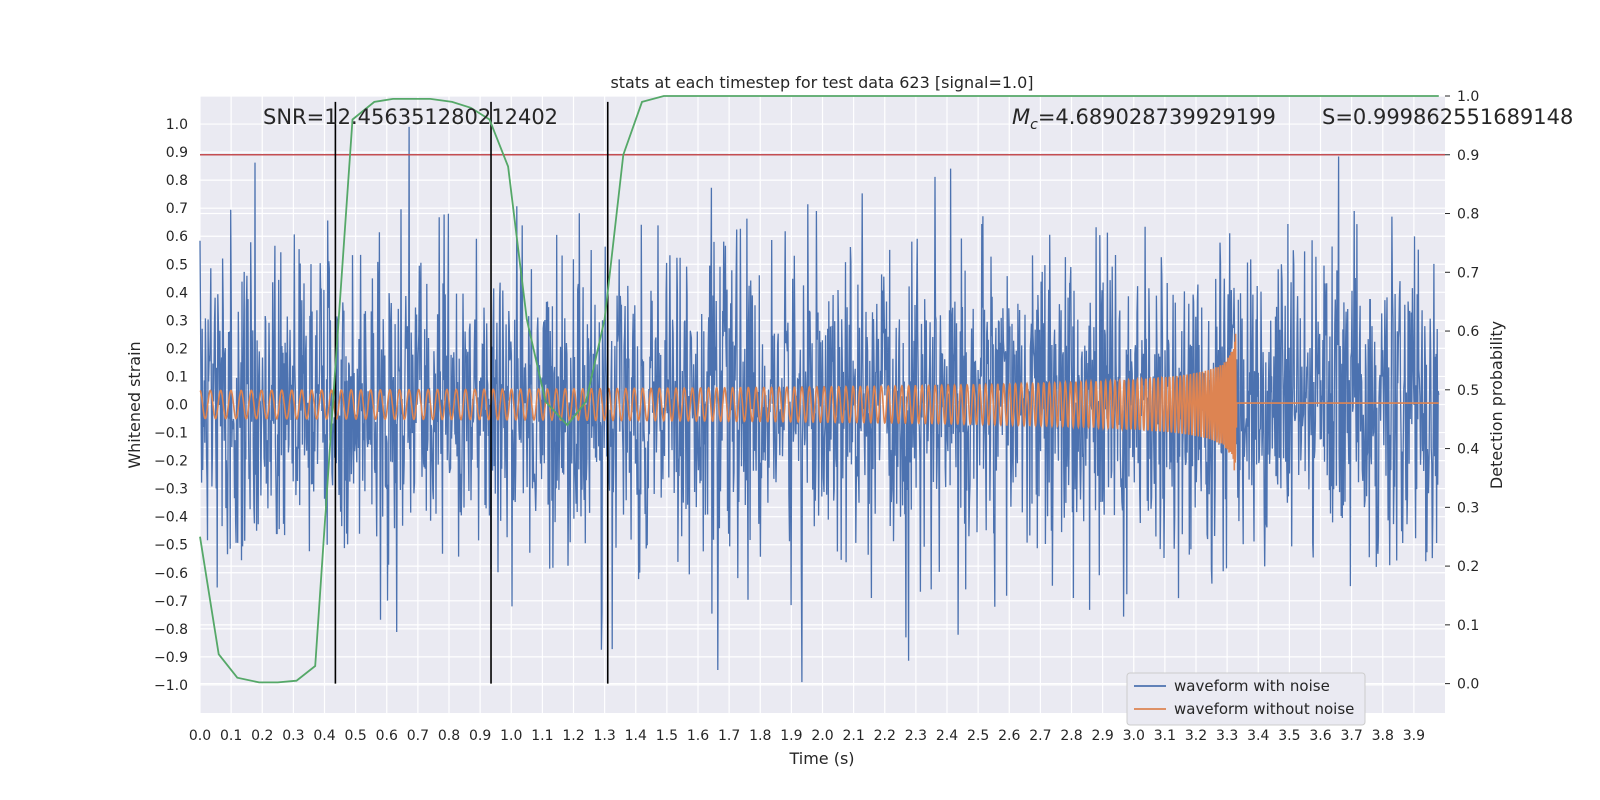 The height and width of the screenshot is (800, 1600). What do you see at coordinates (1468, 508) in the screenshot?
I see `y-right-tick-label: 0.3` at bounding box center [1468, 508].